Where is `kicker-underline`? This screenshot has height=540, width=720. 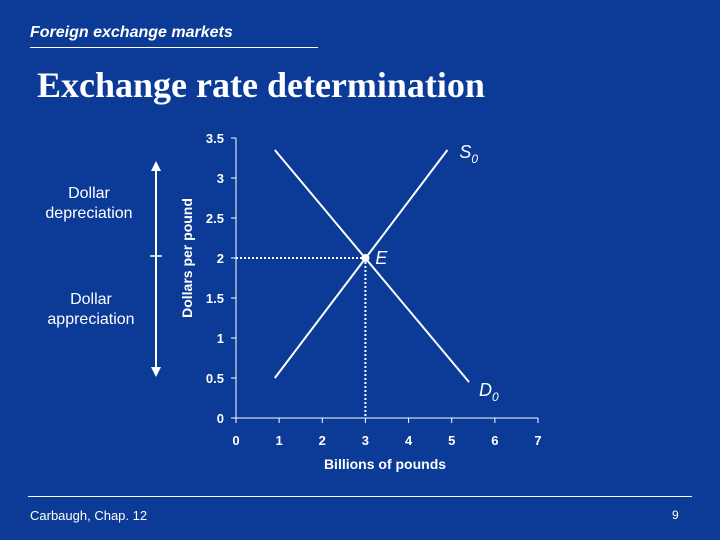
kicker-underline is located at coordinates (174, 47).